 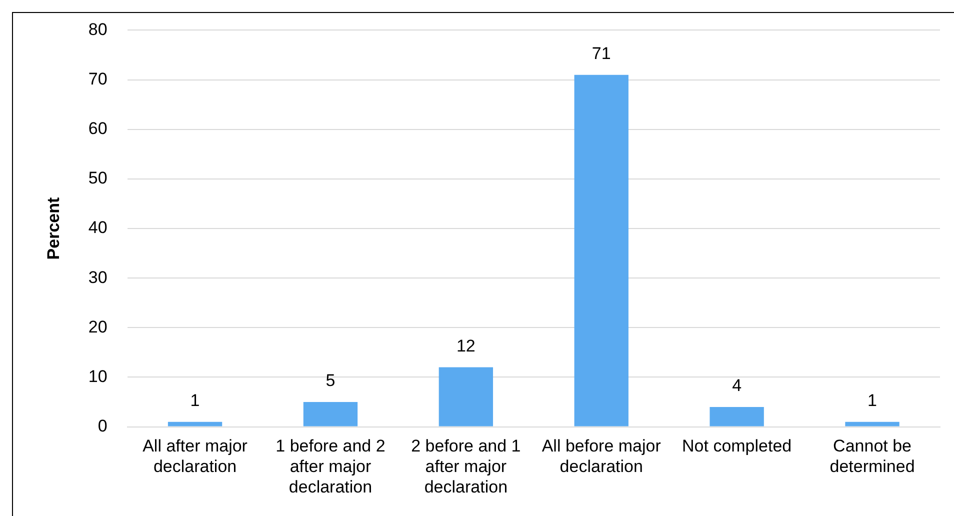 What do you see at coordinates (98, 326) in the screenshot?
I see `y-tick-label: 20` at bounding box center [98, 326].